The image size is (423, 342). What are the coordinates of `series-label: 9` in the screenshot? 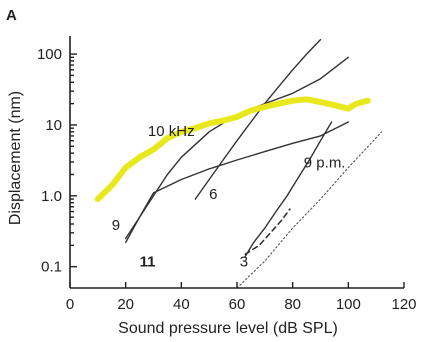 It's located at (116, 225).